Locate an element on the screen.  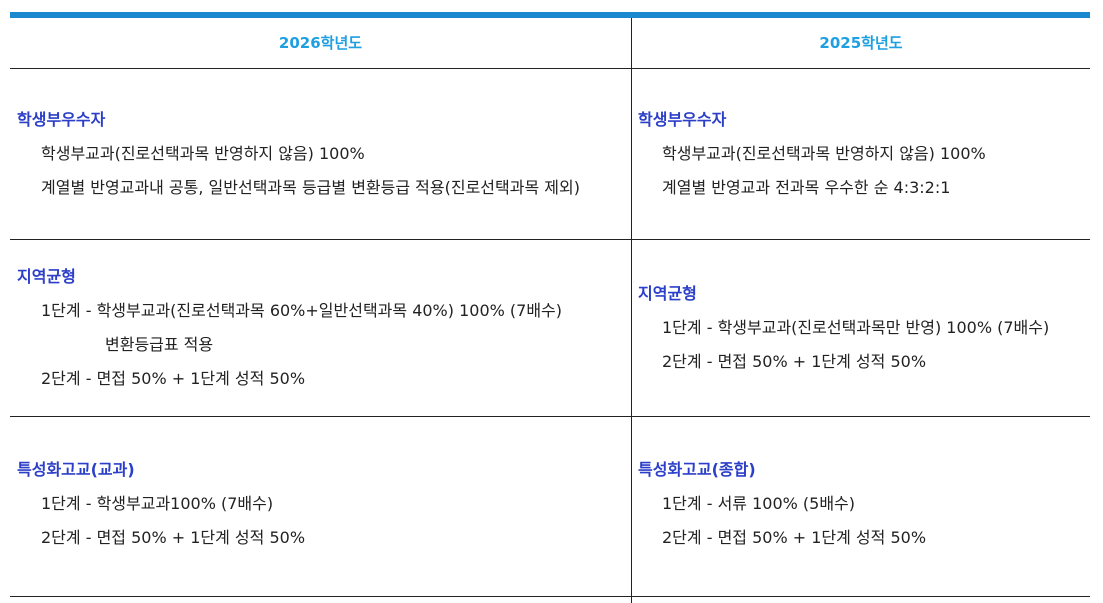
section-title: 특성화고교(종합) is located at coordinates (697, 469).